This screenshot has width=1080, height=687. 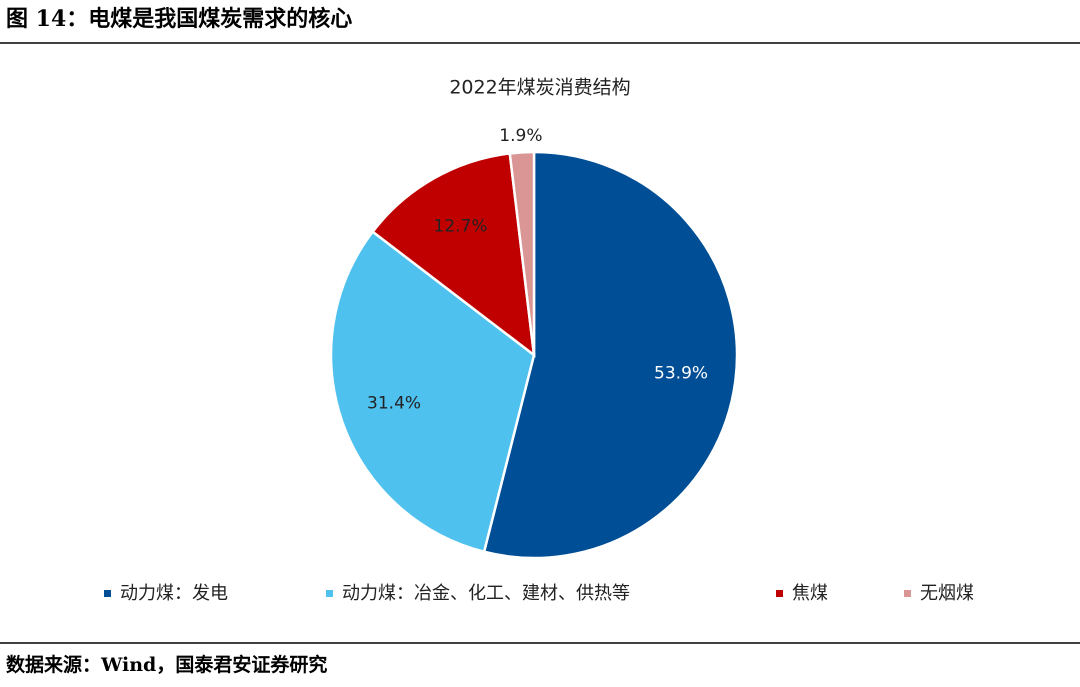 I want to click on legend-label: 无烟煤, so click(x=947, y=593).